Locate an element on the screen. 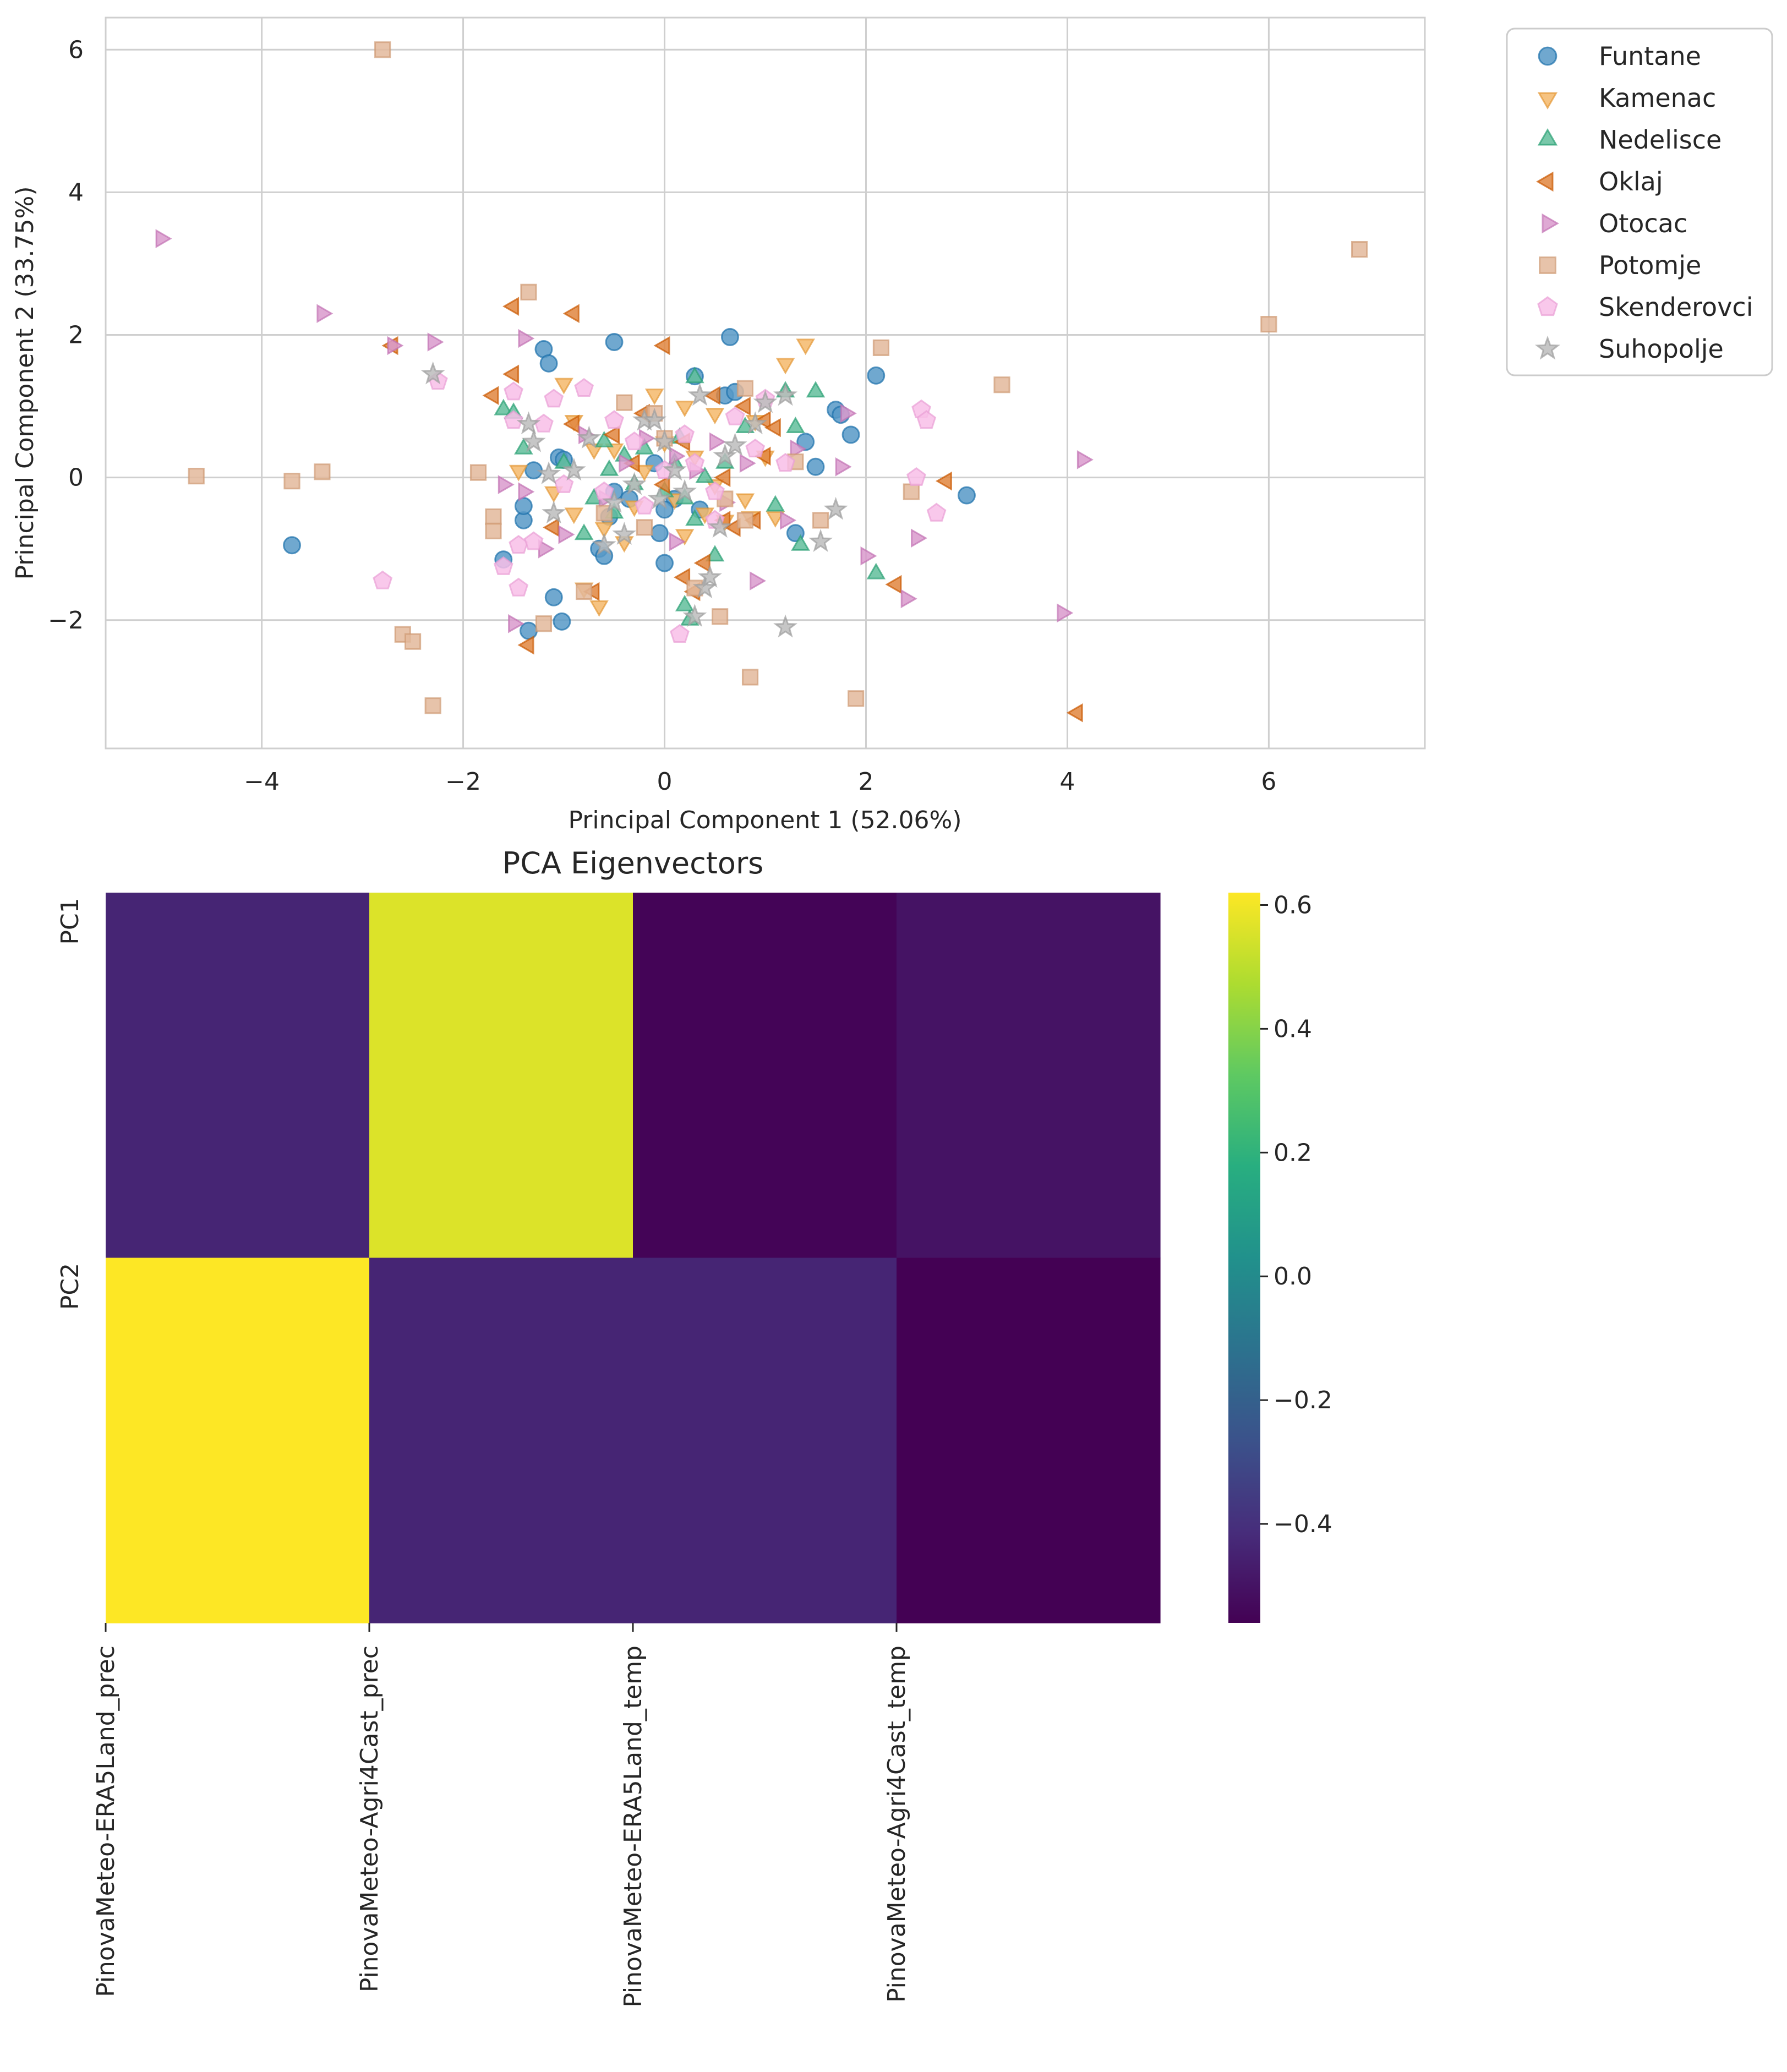 Image resolution: width=1787 pixels, height=2072 pixels. heatmap-row-label: PC1 is located at coordinates (70, 921).